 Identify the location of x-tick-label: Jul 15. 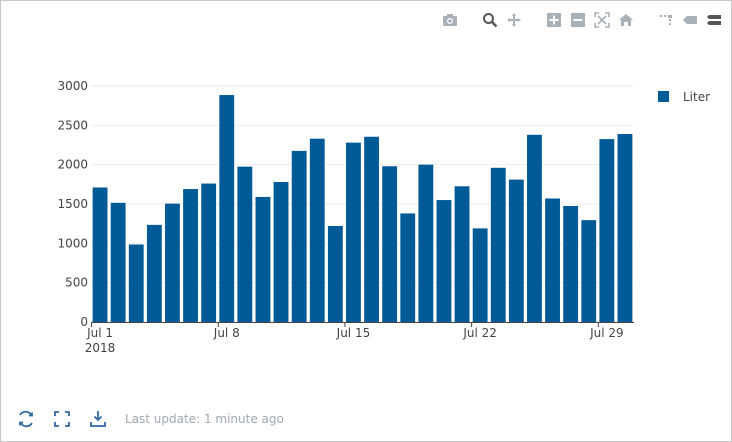
(353, 333).